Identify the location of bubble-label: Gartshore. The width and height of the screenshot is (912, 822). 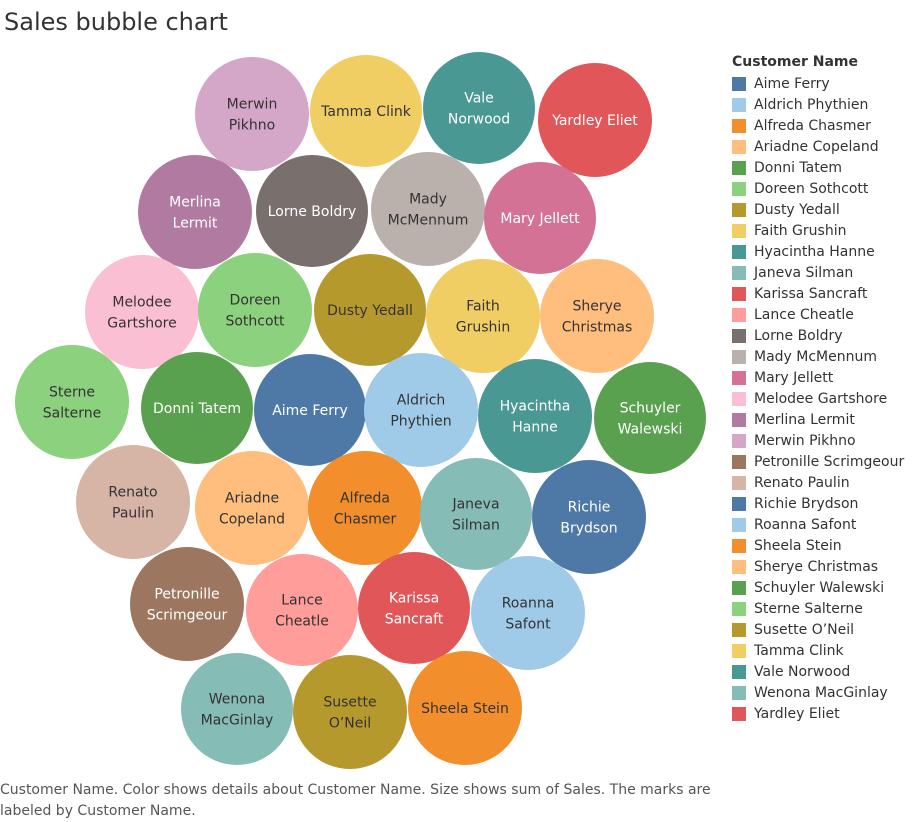
(141, 324).